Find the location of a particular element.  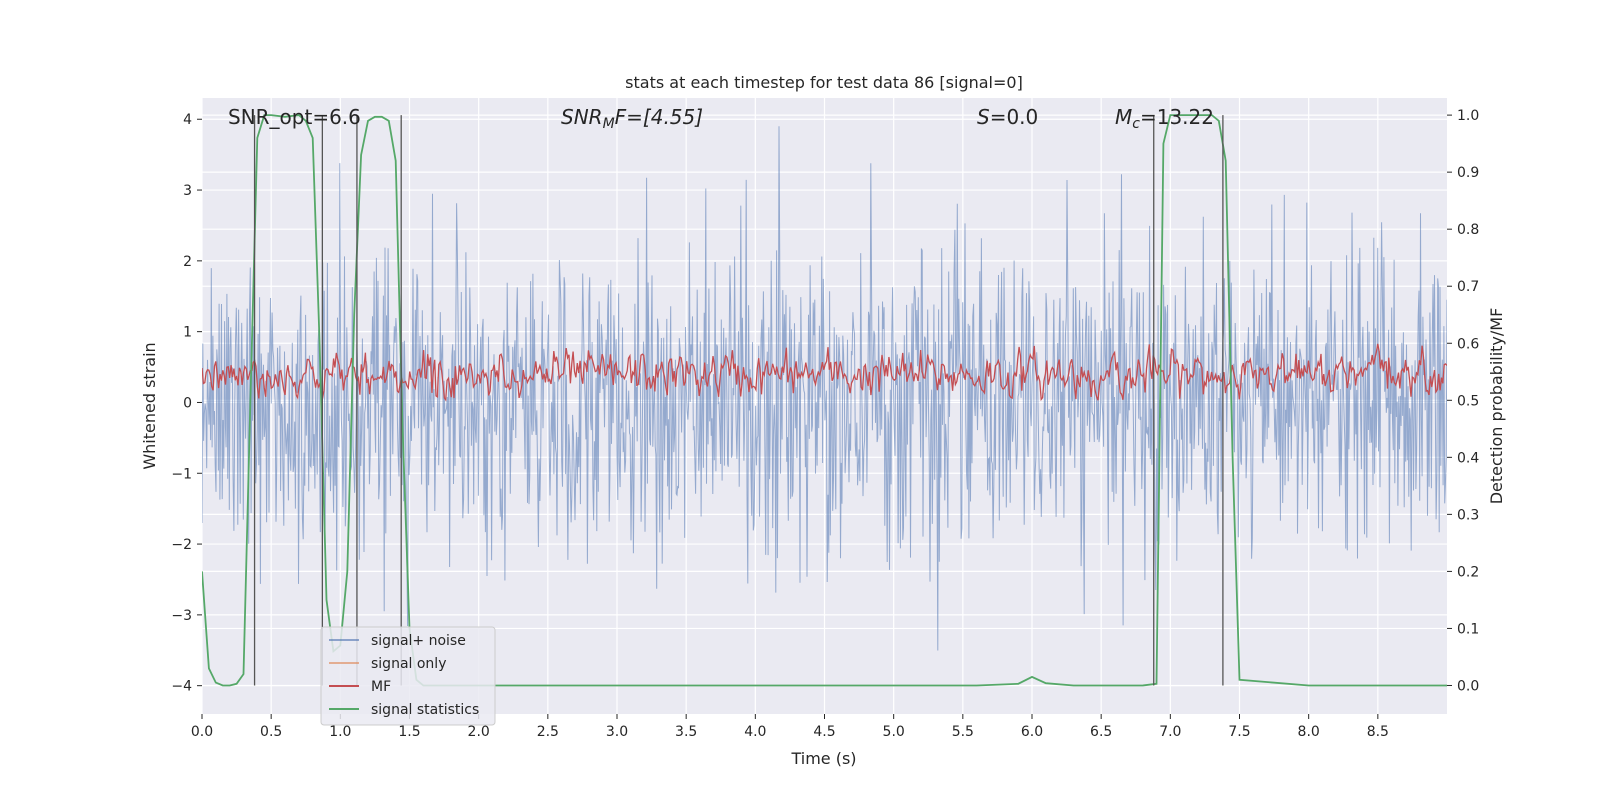

annotation-snr-mf-subscript: M is located at coordinates (609, 124).